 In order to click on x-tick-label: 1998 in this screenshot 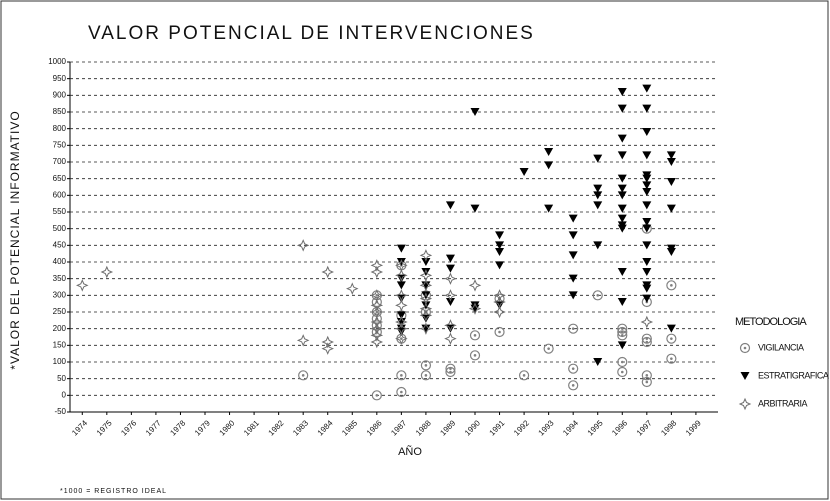, I will do `click(668, 427)`.